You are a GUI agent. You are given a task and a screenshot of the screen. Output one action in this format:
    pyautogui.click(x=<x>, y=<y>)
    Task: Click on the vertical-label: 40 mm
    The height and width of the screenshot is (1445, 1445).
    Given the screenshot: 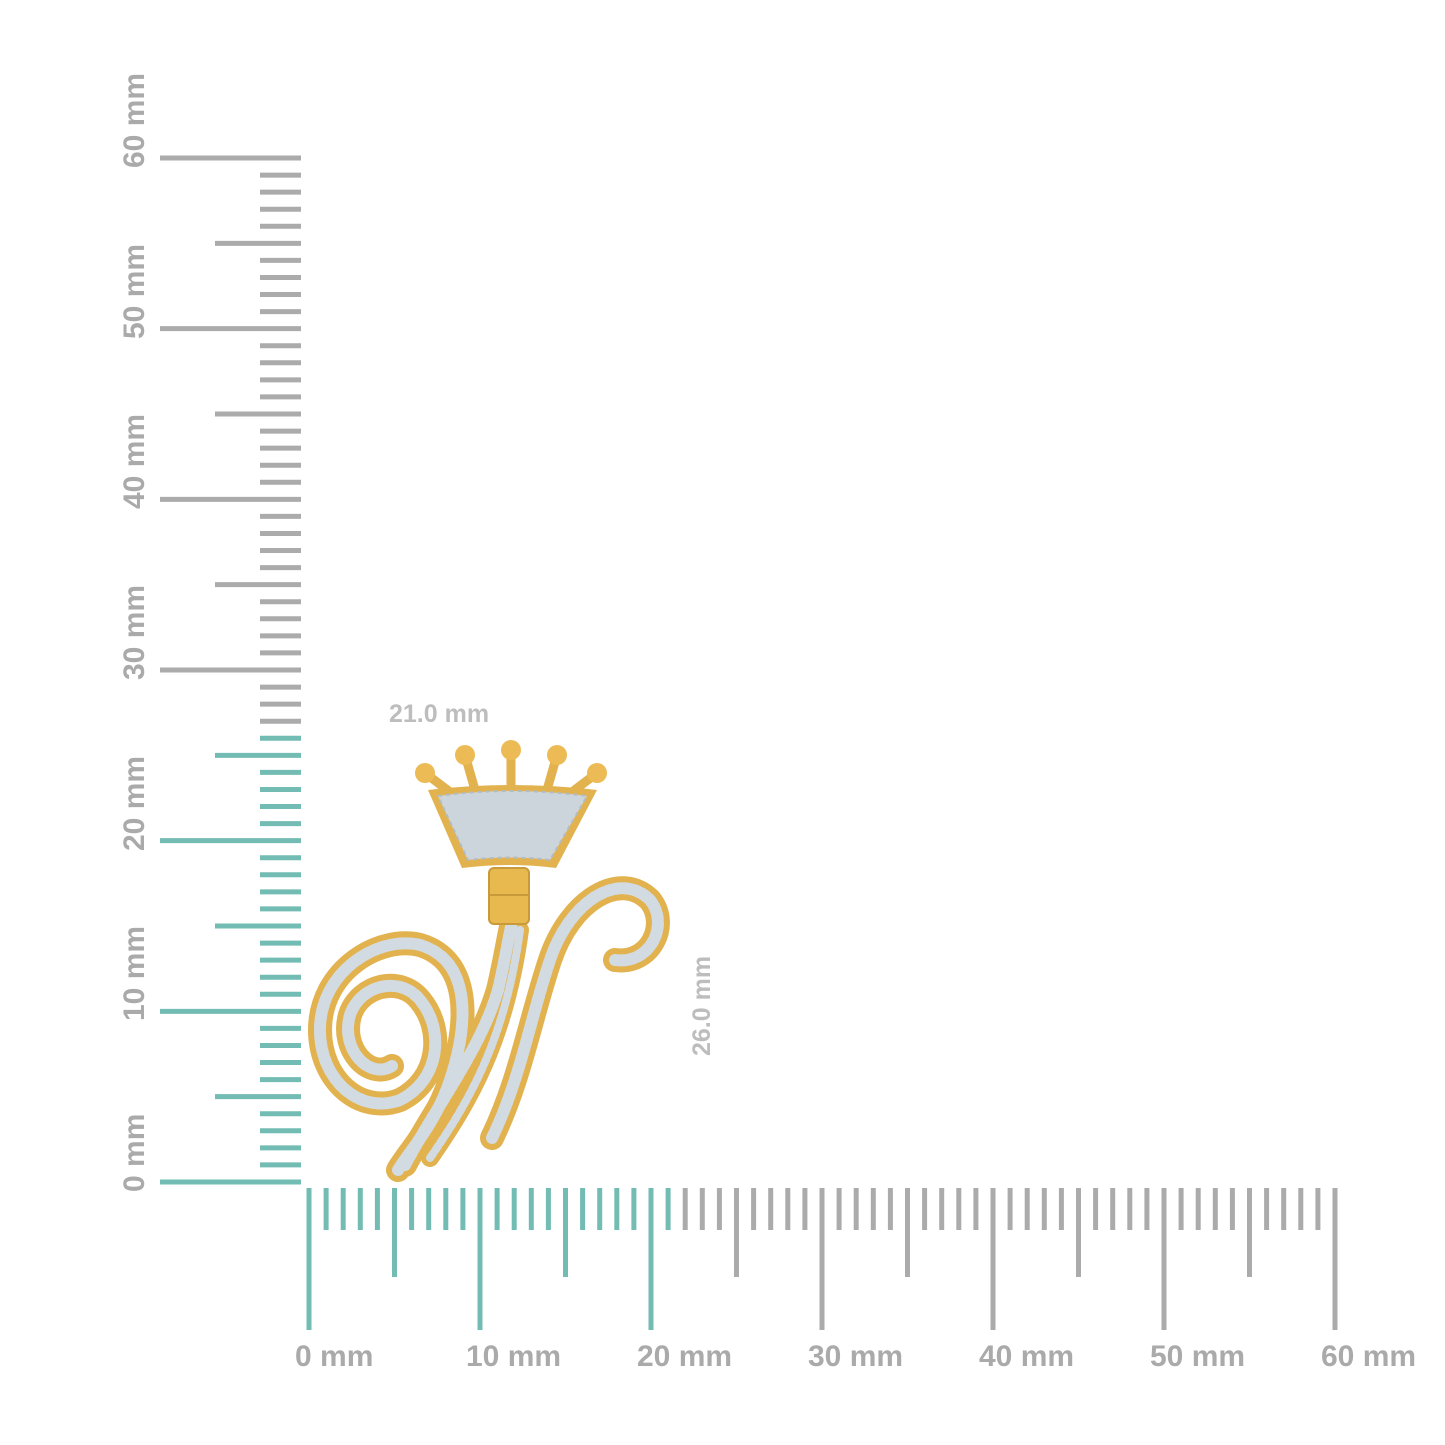 What is the action you would take?
    pyautogui.click(x=134, y=462)
    